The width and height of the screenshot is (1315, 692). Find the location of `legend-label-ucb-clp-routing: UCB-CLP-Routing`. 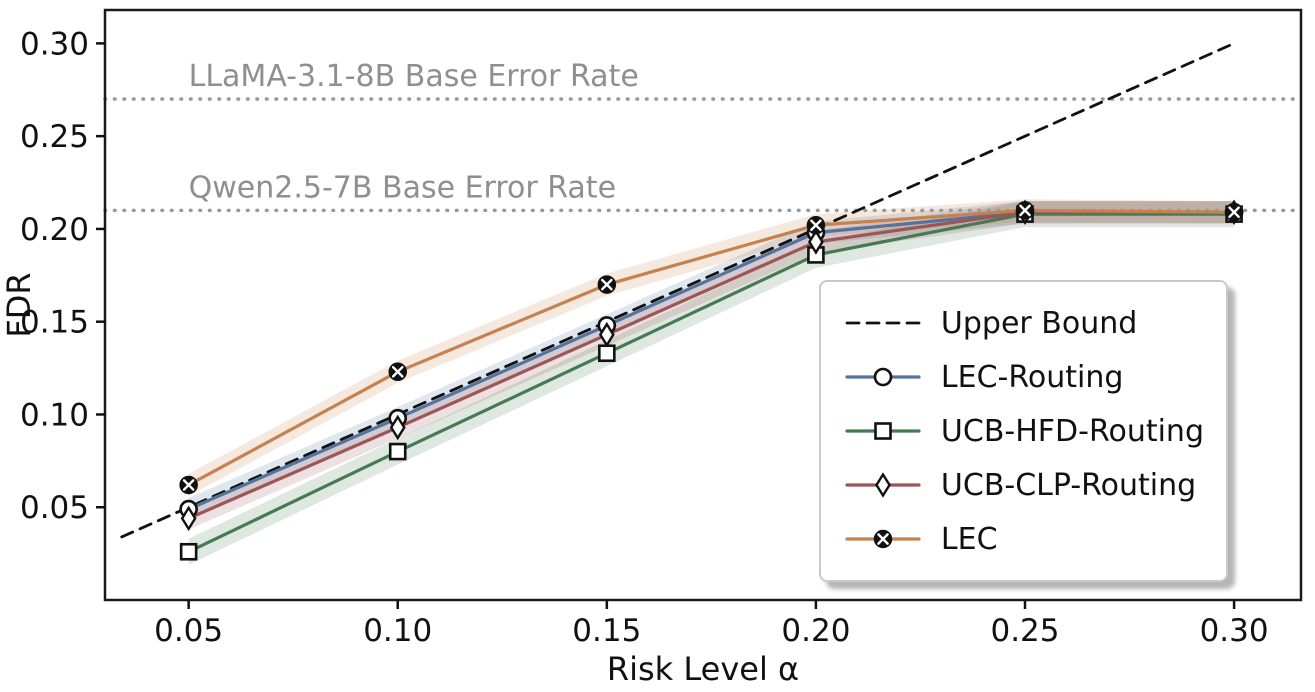

legend-label-ucb-clp-routing: UCB-CLP-Routing is located at coordinates (1068, 485).